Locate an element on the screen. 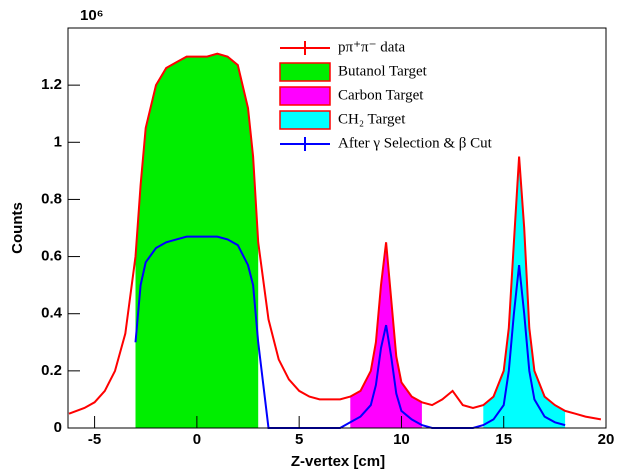 Image resolution: width=636 pixels, height=474 pixels. x-tick-label: 10 is located at coordinates (401, 439).